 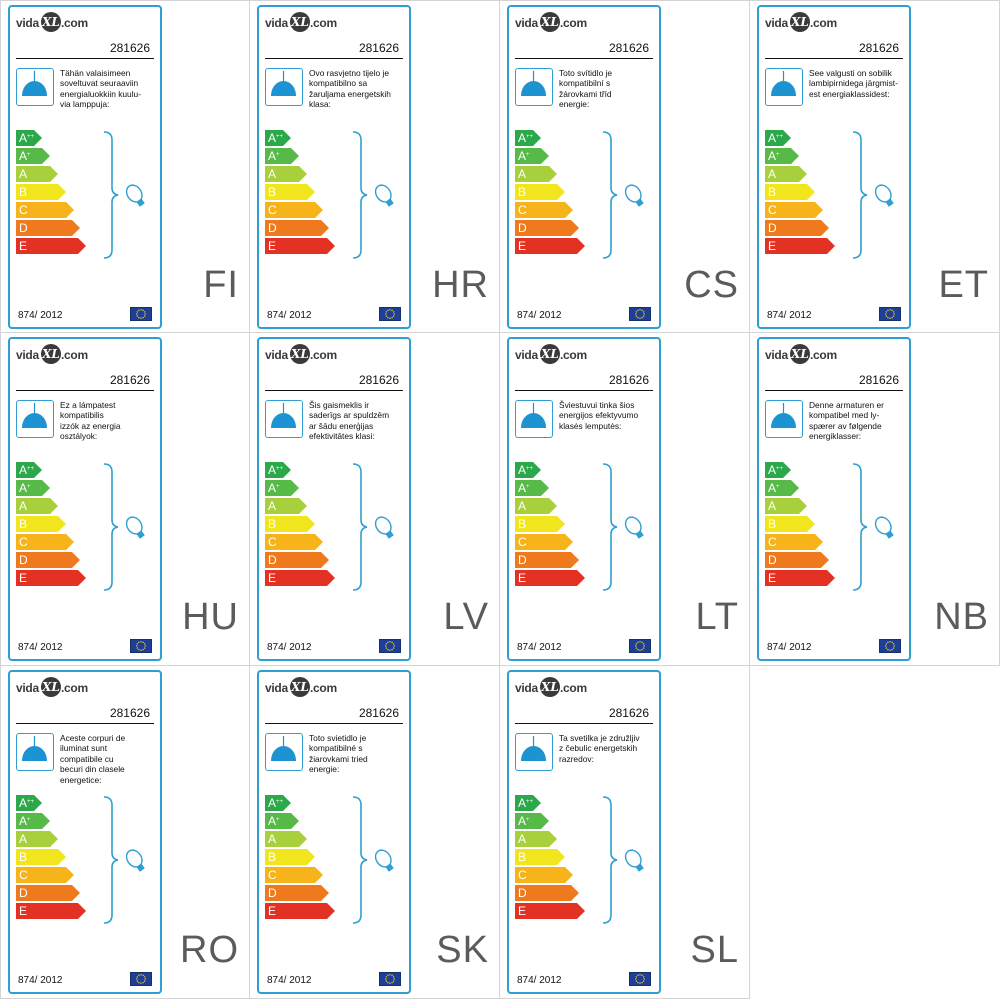 I want to click on energy-class-letter: A, so click(x=522, y=174).